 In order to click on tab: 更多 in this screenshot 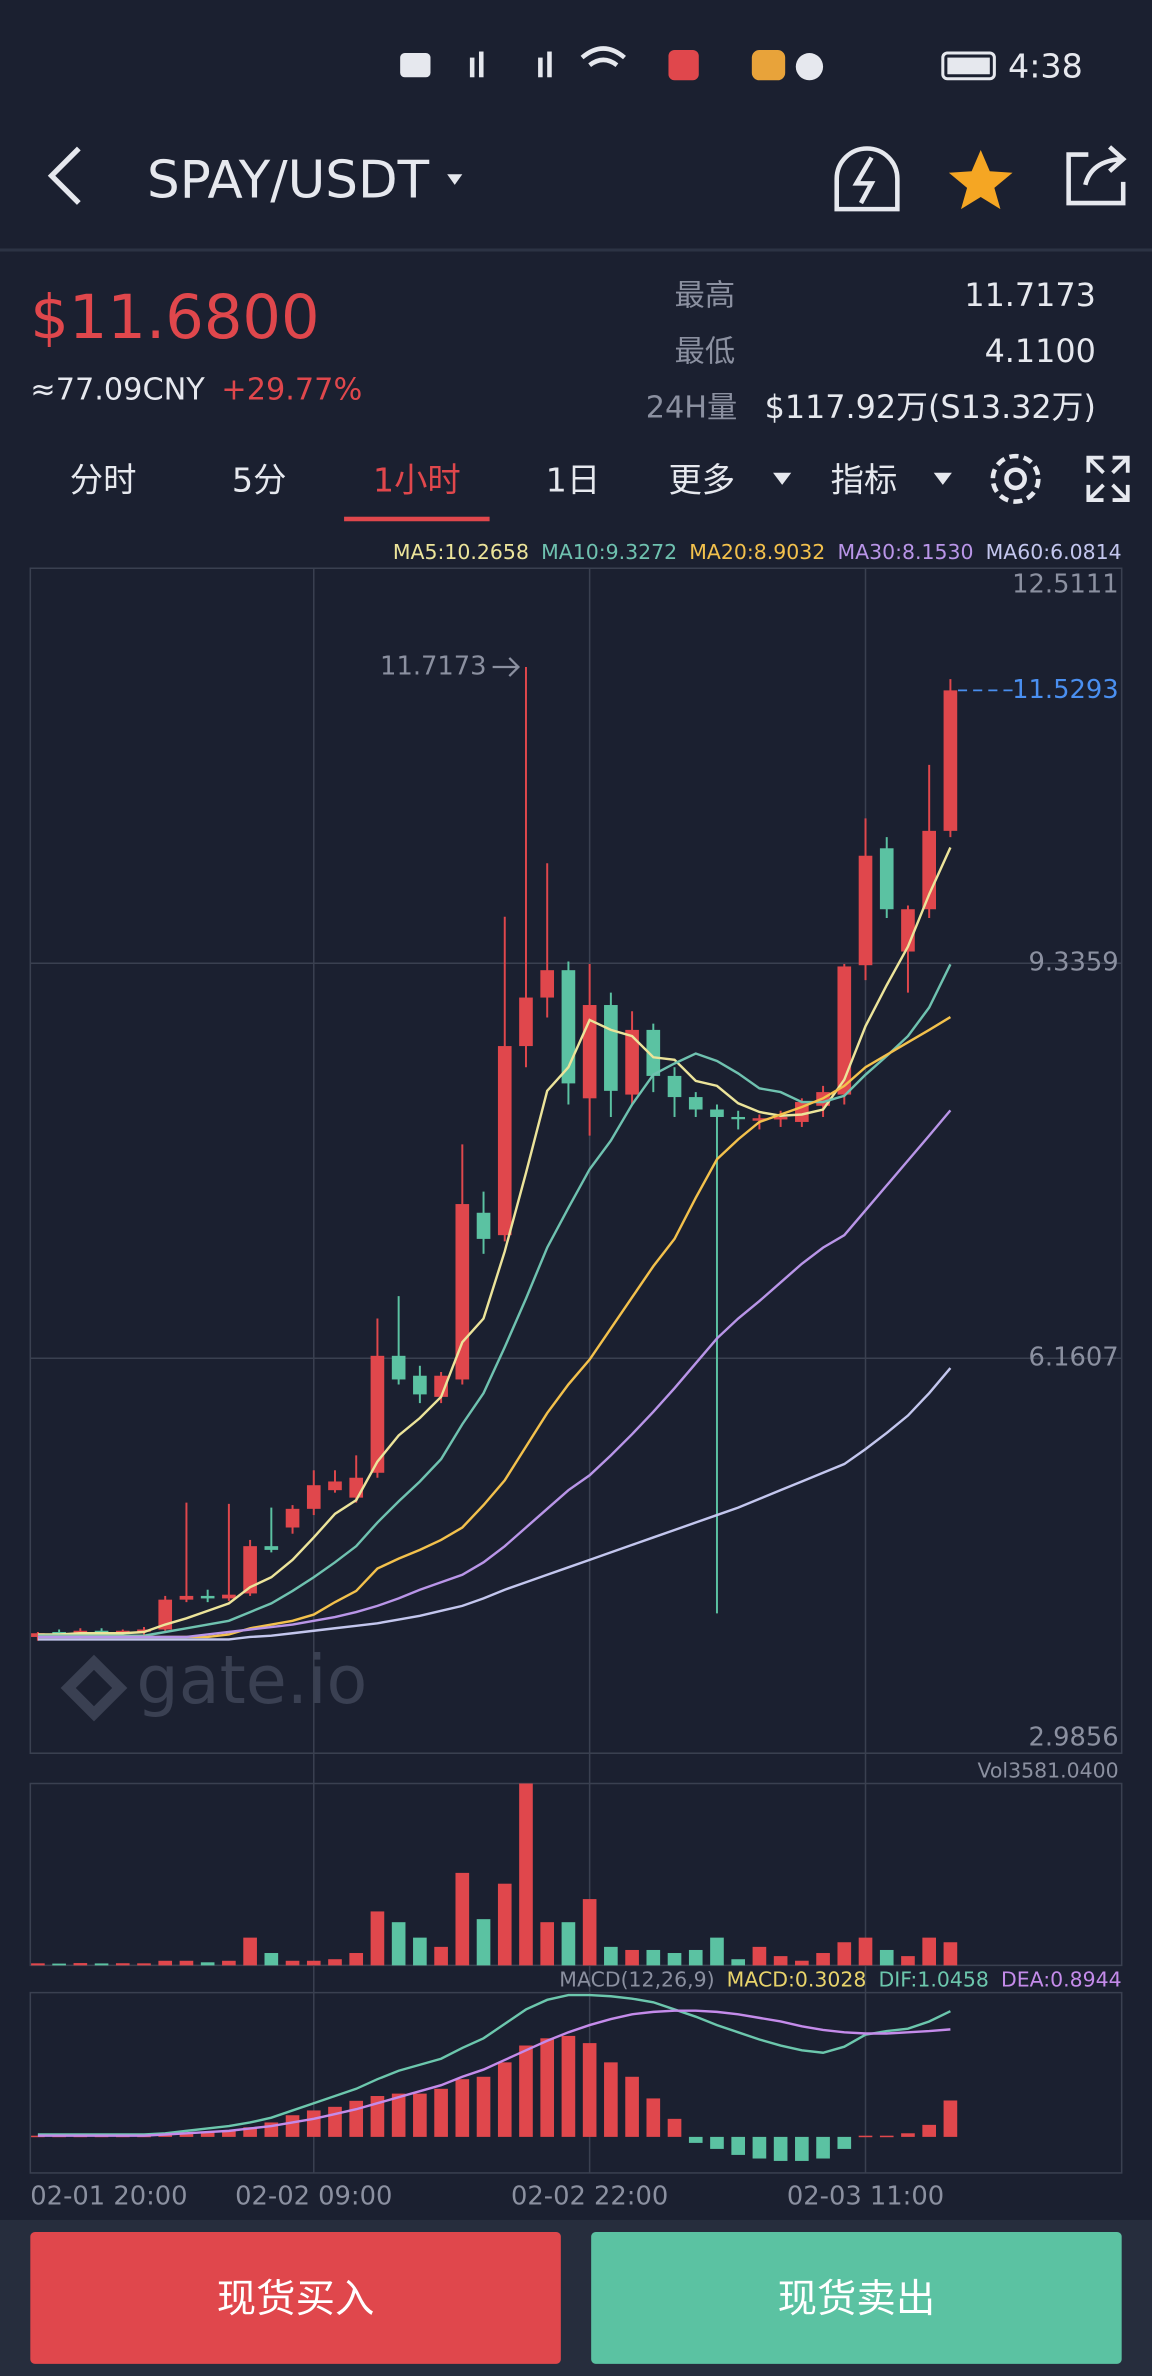, I will do `click(701, 479)`.